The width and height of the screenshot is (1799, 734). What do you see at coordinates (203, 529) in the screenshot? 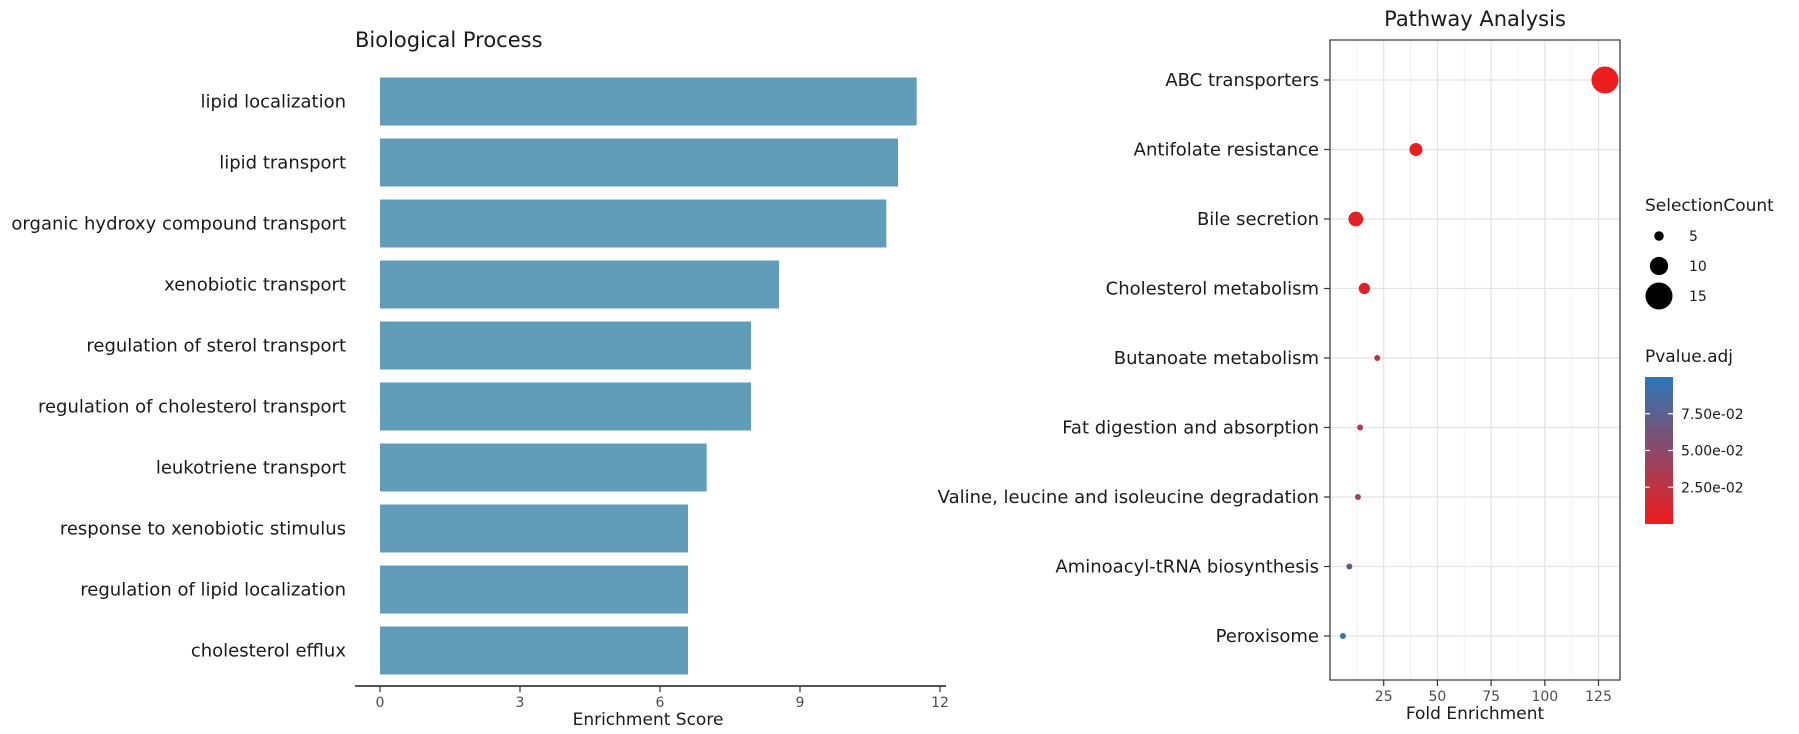
I see `bar-category-label: response to xenobiotic stimulus` at bounding box center [203, 529].